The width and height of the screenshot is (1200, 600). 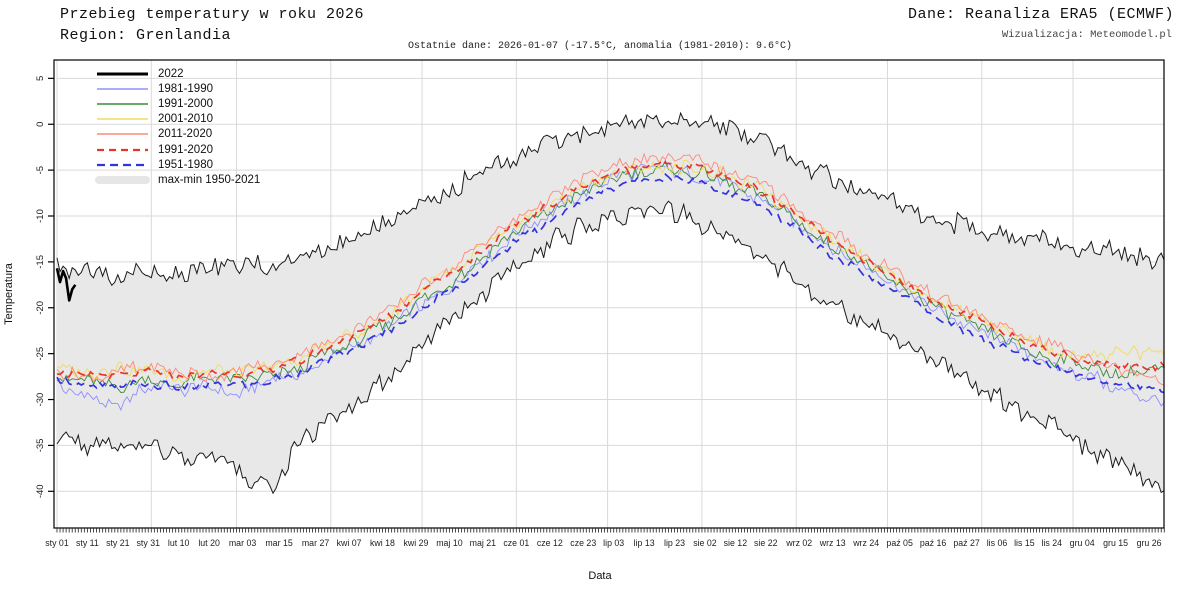 I want to click on legend-item: max-min 1950-2021, so click(x=177, y=179).